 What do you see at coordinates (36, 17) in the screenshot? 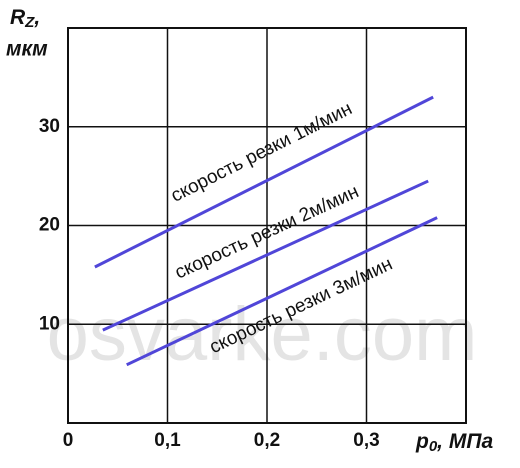
I see `y-label-rest: ,` at bounding box center [36, 17].